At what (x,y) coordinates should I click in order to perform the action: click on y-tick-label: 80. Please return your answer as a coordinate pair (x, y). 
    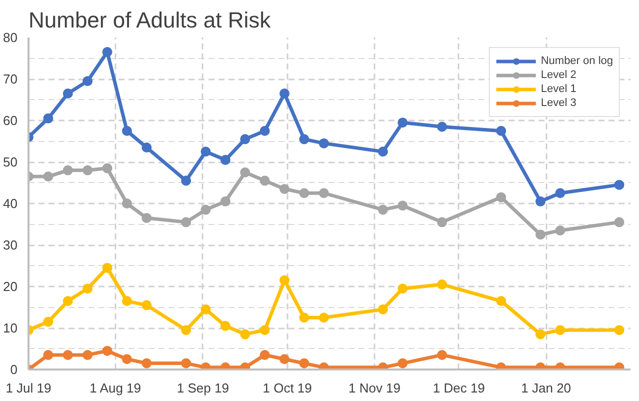
    Looking at the image, I should click on (10, 37).